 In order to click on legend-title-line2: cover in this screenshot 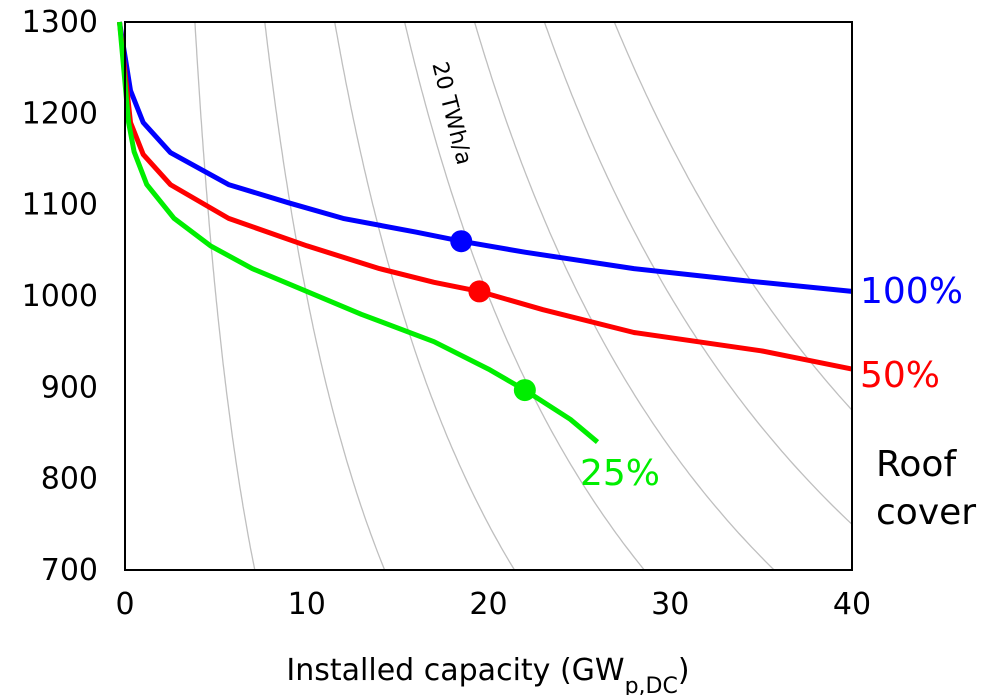, I will do `click(926, 512)`.